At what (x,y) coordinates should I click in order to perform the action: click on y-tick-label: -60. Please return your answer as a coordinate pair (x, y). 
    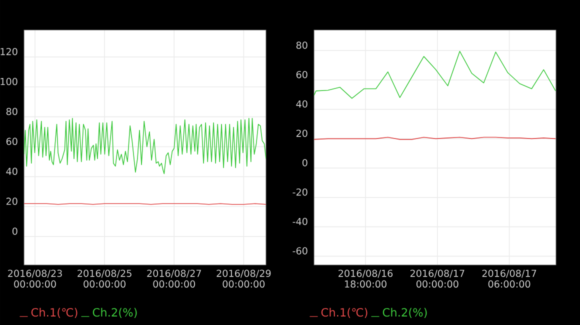
    Looking at the image, I should click on (300, 250).